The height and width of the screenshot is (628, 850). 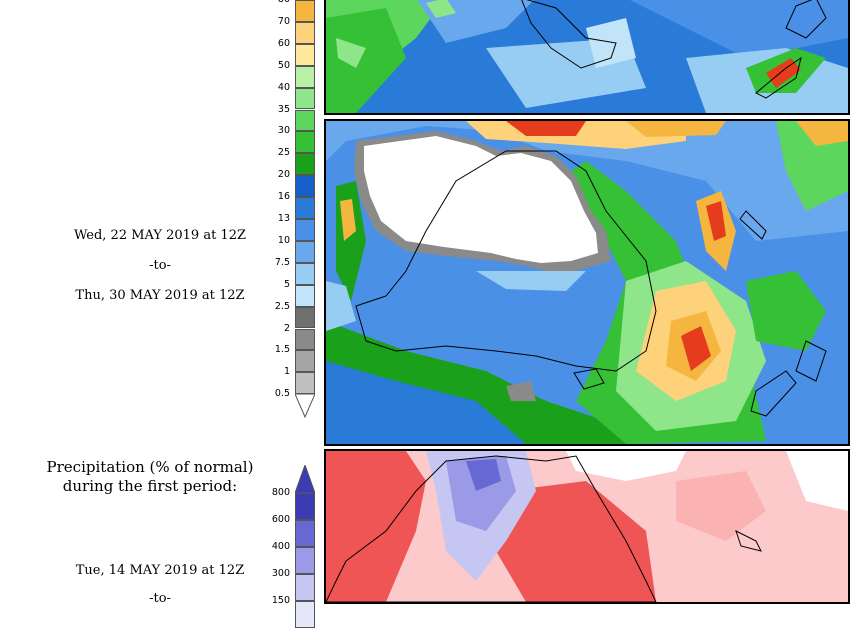 I want to click on colorbar-tick-label: 150, so click(x=280, y=600).